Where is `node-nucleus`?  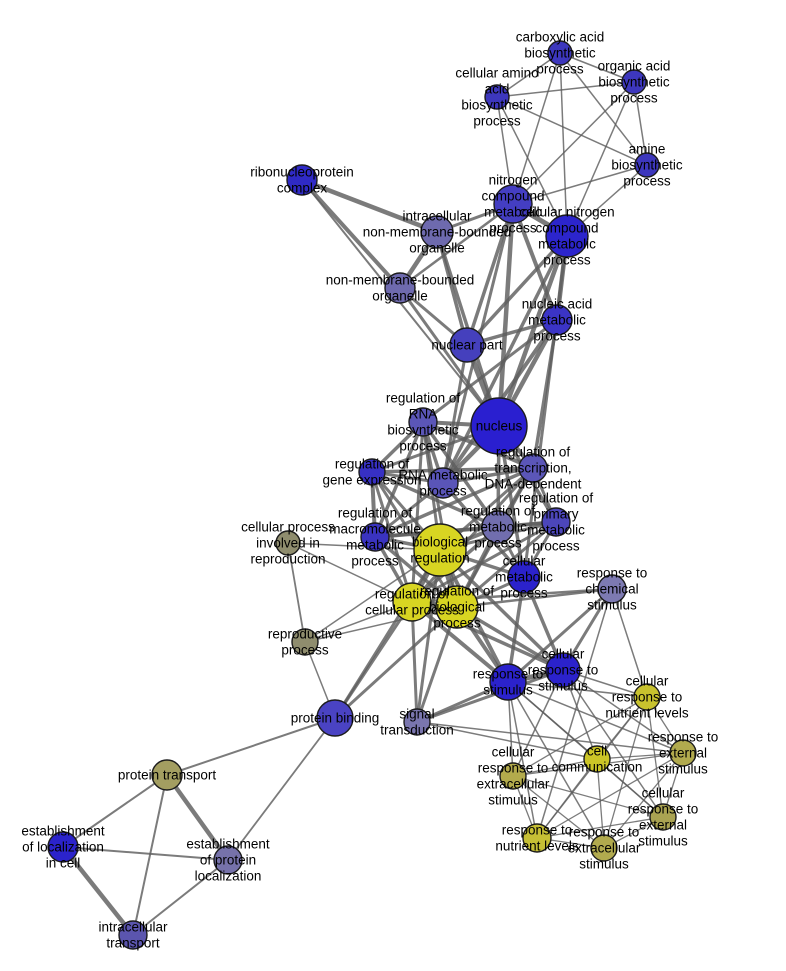
node-nucleus is located at coordinates (499, 426).